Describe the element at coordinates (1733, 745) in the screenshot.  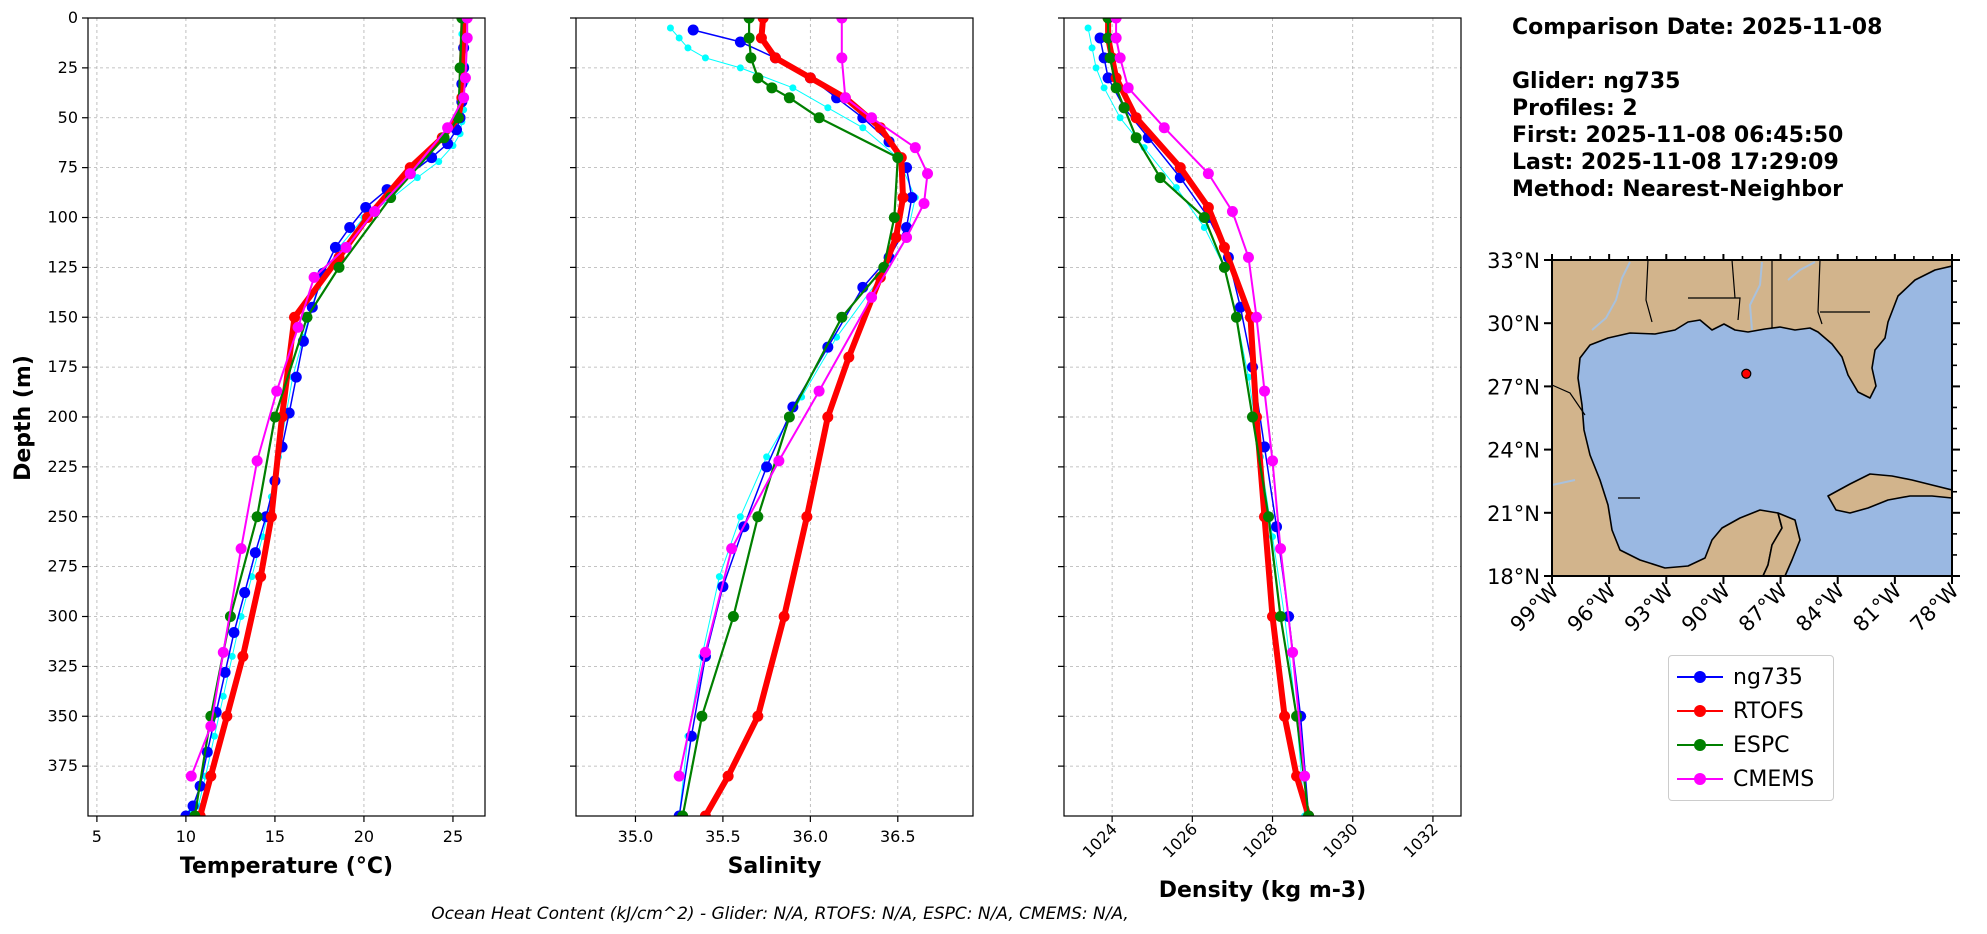
I see `legend-entry-espc: ESPC` at that location.